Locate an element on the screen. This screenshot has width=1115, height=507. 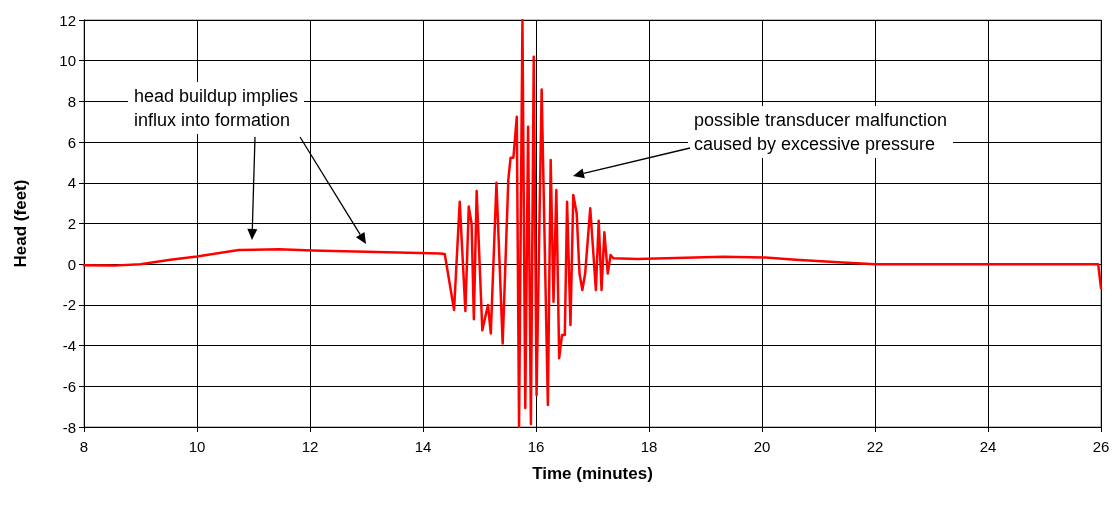
x-tick-label: 16 is located at coordinates (536, 446).